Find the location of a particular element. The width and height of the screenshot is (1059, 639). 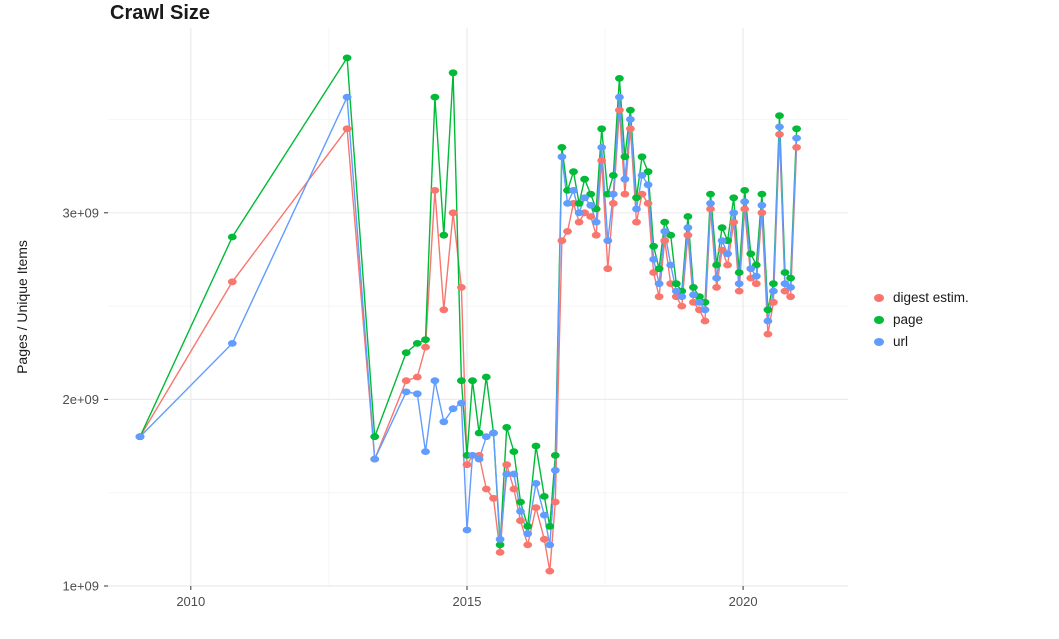

legend: digest estim. page url is located at coordinates (921, 319).